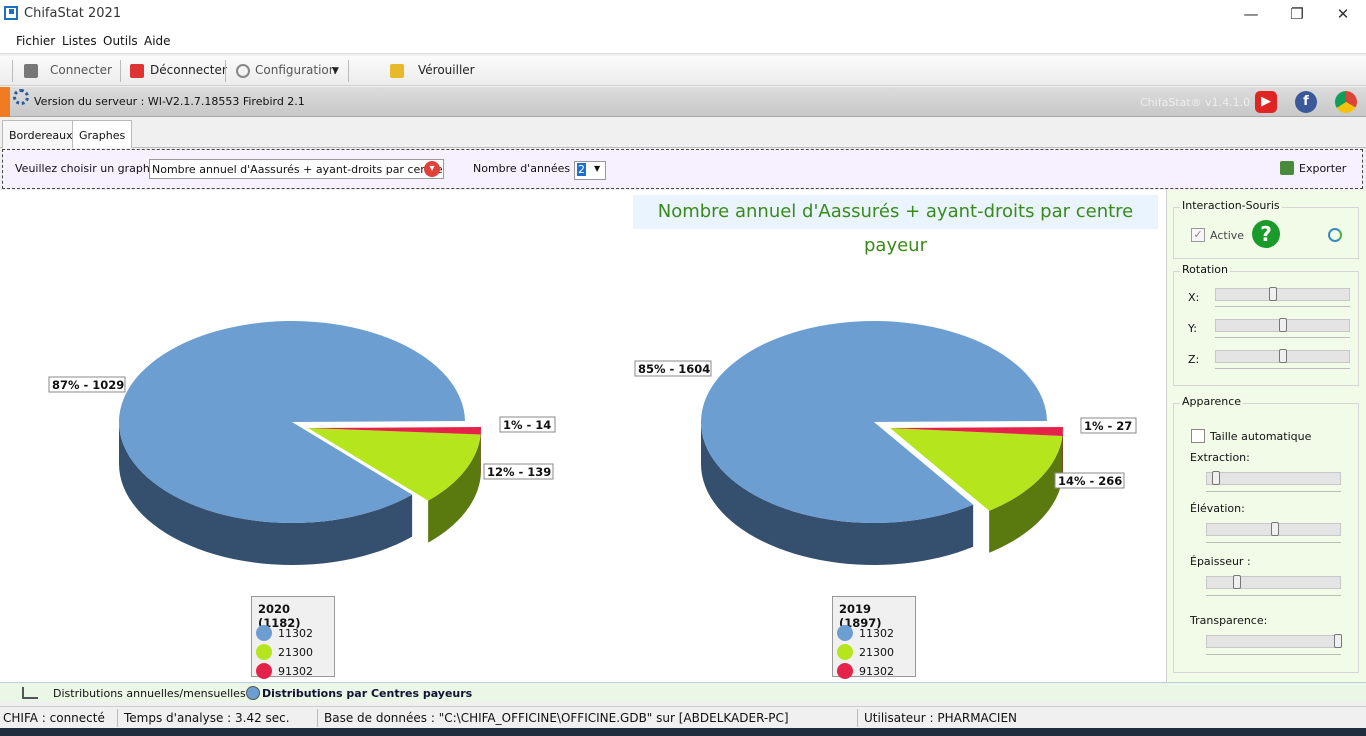 The width and height of the screenshot is (1366, 736). Describe the element at coordinates (527, 425) in the screenshot. I see `data-label: 1% - 14` at that location.